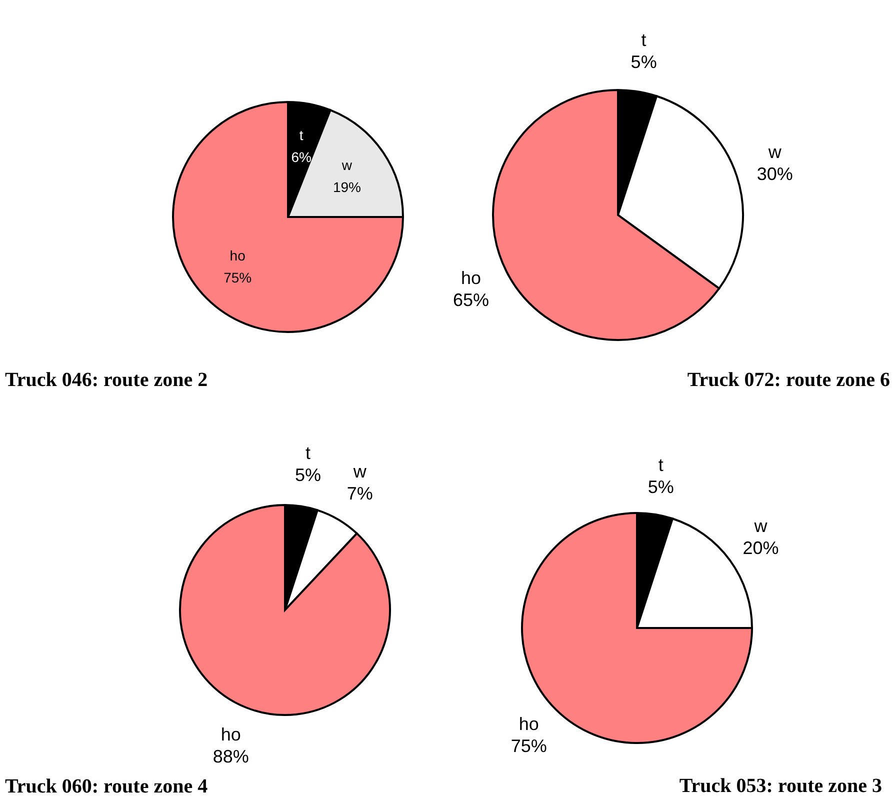 Image resolution: width=895 pixels, height=812 pixels. Describe the element at coordinates (359, 493) in the screenshot. I see `data-label: 7%` at that location.